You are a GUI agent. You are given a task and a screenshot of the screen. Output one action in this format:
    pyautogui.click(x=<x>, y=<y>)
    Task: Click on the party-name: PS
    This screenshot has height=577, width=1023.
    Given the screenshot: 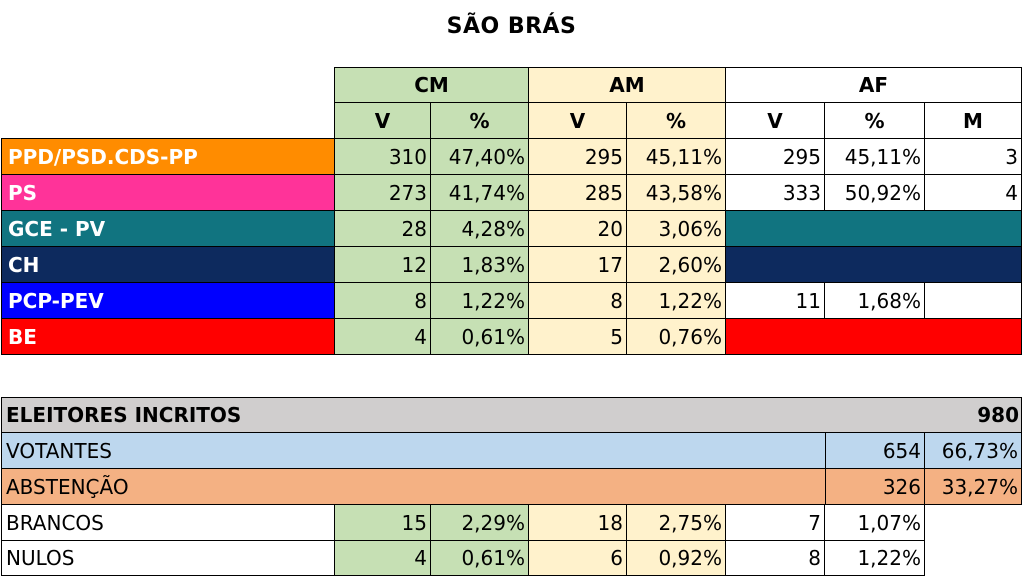 What is the action you would take?
    pyautogui.click(x=168, y=192)
    